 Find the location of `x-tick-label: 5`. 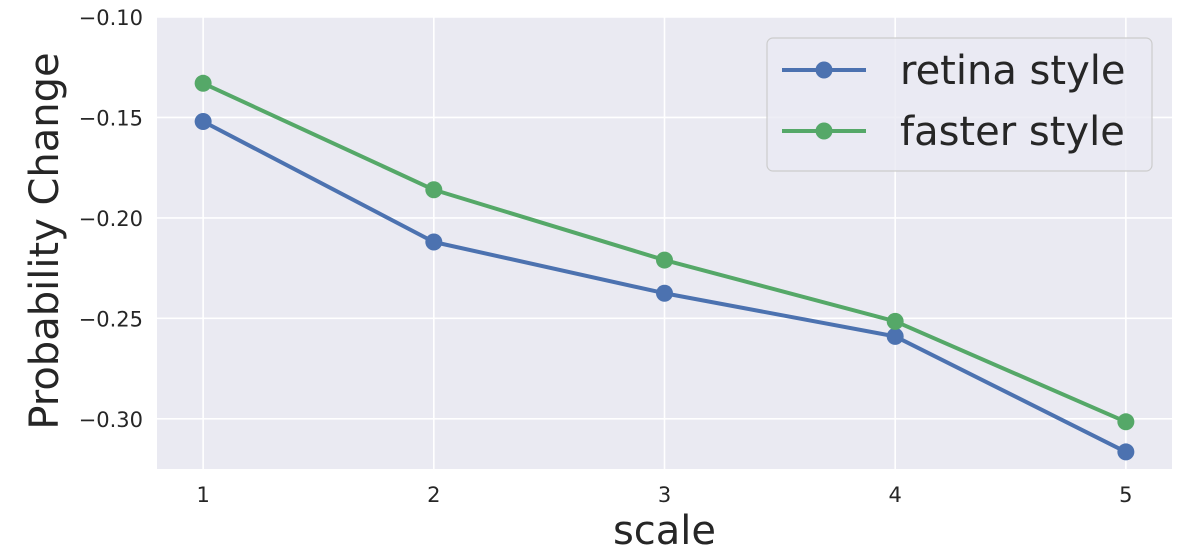

x-tick-label: 5 is located at coordinates (1125, 495).